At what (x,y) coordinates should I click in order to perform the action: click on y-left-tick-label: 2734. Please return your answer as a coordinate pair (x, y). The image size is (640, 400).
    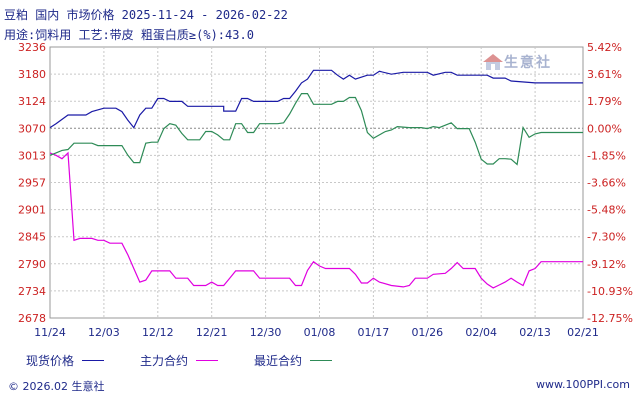
    Looking at the image, I should click on (32, 291).